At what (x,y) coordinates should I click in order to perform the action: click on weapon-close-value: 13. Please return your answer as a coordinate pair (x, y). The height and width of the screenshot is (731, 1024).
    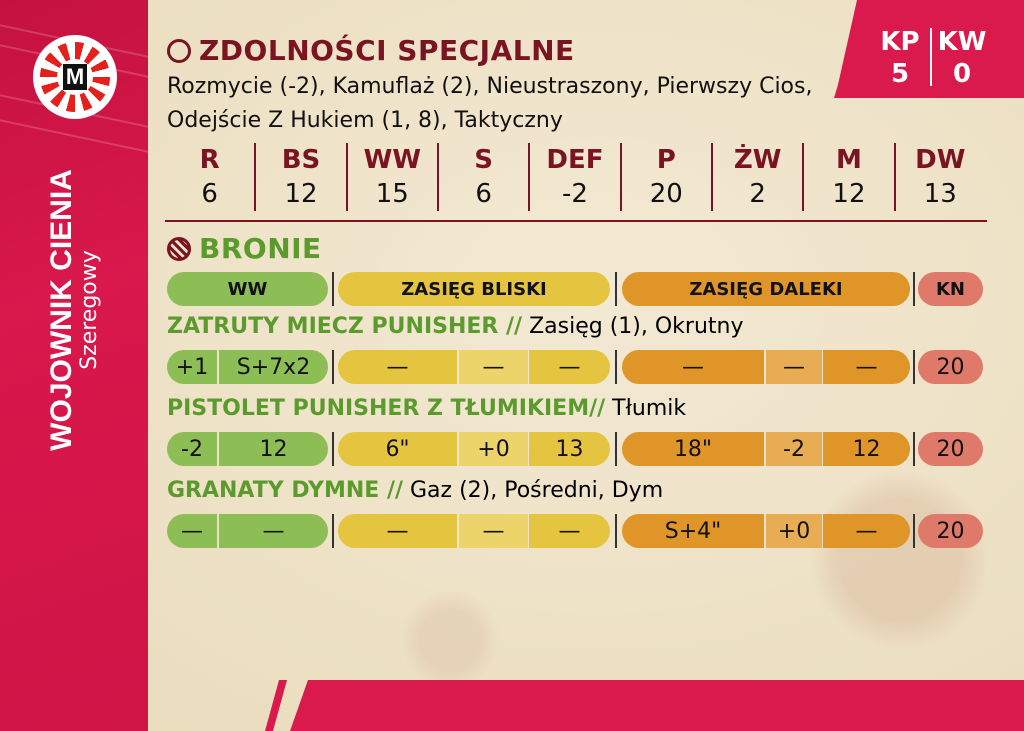
    Looking at the image, I should click on (569, 449).